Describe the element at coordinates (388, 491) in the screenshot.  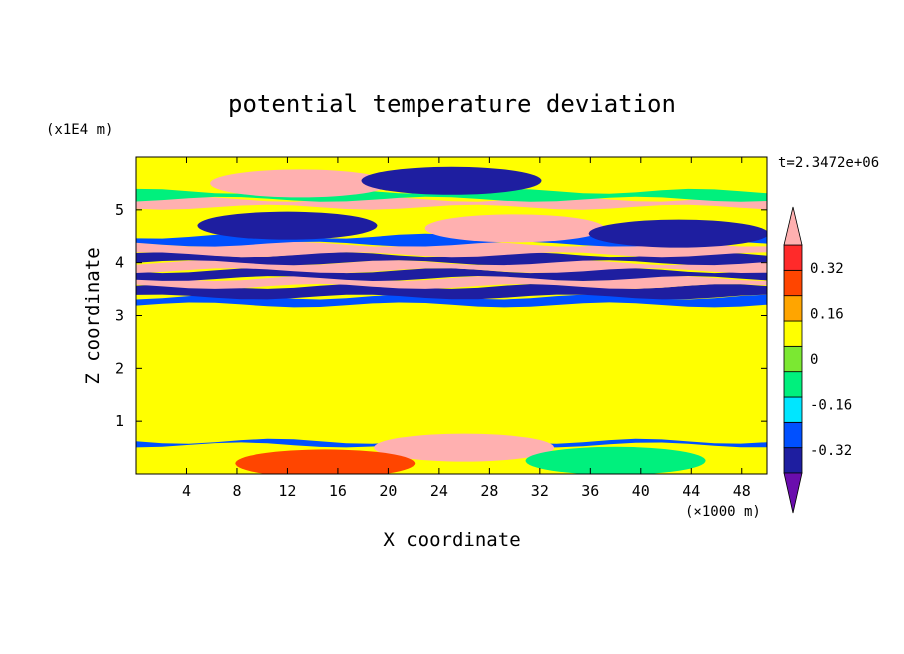
I see `x-tick-label: 20` at that location.